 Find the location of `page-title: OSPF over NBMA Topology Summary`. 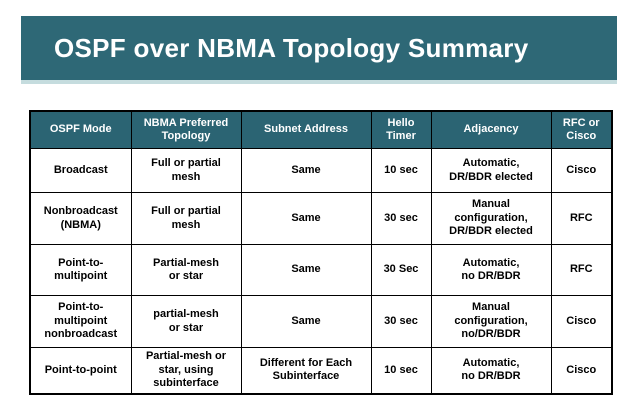

page-title: OSPF over NBMA Topology Summary is located at coordinates (291, 47).